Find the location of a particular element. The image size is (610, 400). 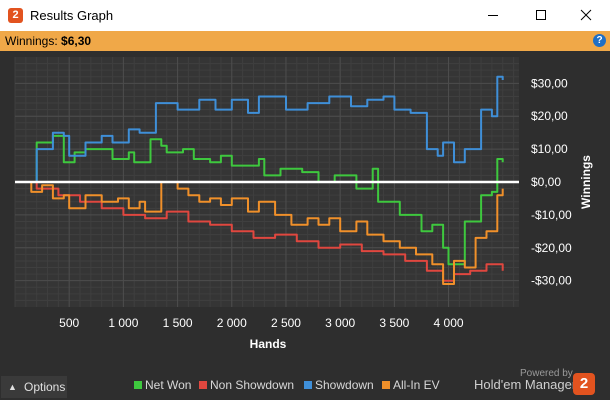

y-tick-label: $30,00 is located at coordinates (549, 83).